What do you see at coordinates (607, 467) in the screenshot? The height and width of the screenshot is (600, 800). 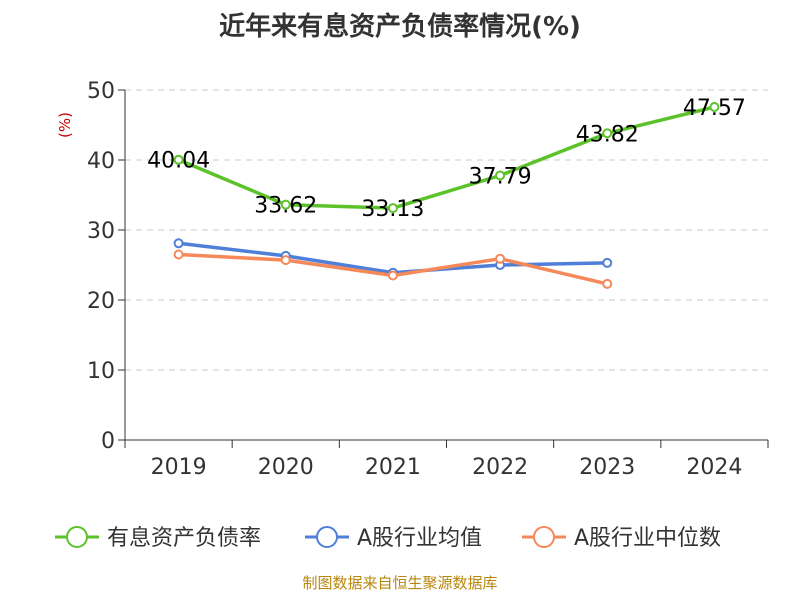 I see `x-tick-label: 2023` at bounding box center [607, 467].